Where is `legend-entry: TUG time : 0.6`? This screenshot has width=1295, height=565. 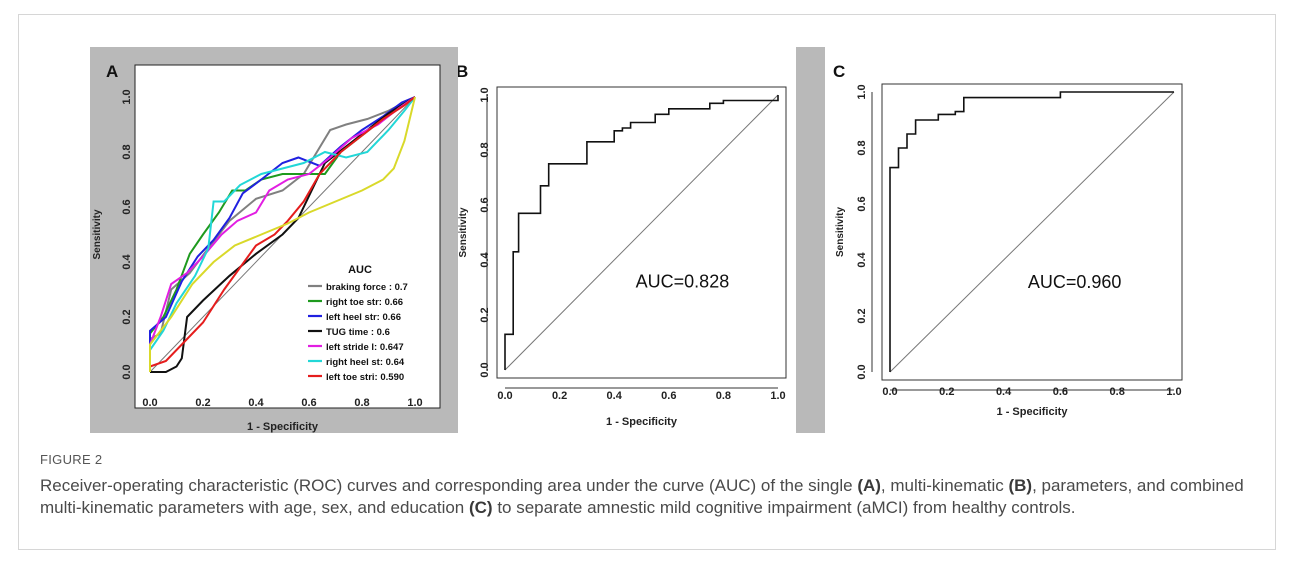 legend-entry: TUG time : 0.6 is located at coordinates (358, 332).